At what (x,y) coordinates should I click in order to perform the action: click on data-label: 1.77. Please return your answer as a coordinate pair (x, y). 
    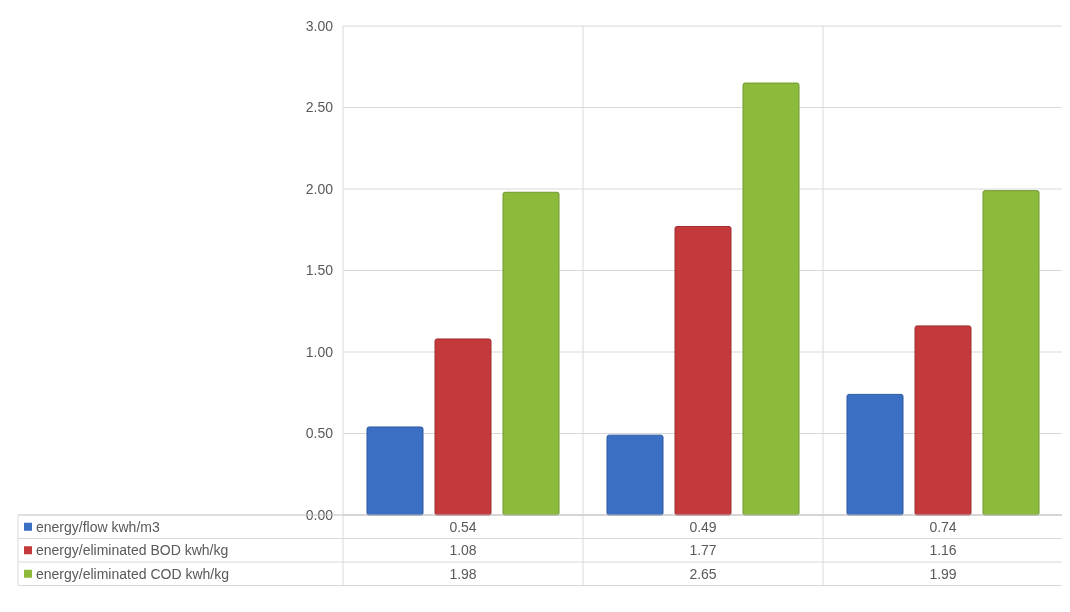
    Looking at the image, I should click on (703, 550).